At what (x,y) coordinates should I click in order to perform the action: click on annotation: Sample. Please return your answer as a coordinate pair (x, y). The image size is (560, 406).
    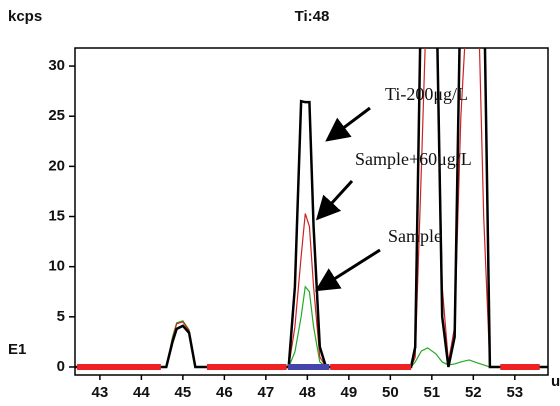
    Looking at the image, I should click on (415, 236).